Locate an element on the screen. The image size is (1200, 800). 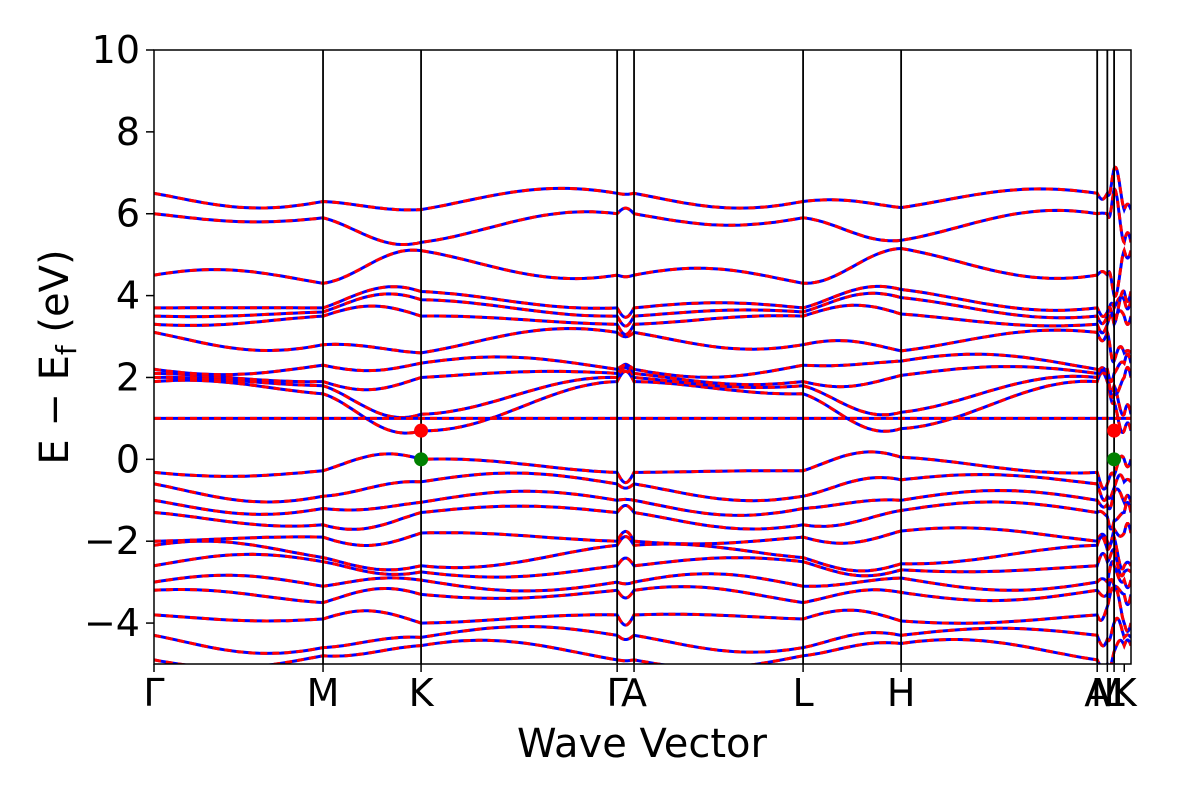
y-tick-label: 0 is located at coordinates (128, 459).